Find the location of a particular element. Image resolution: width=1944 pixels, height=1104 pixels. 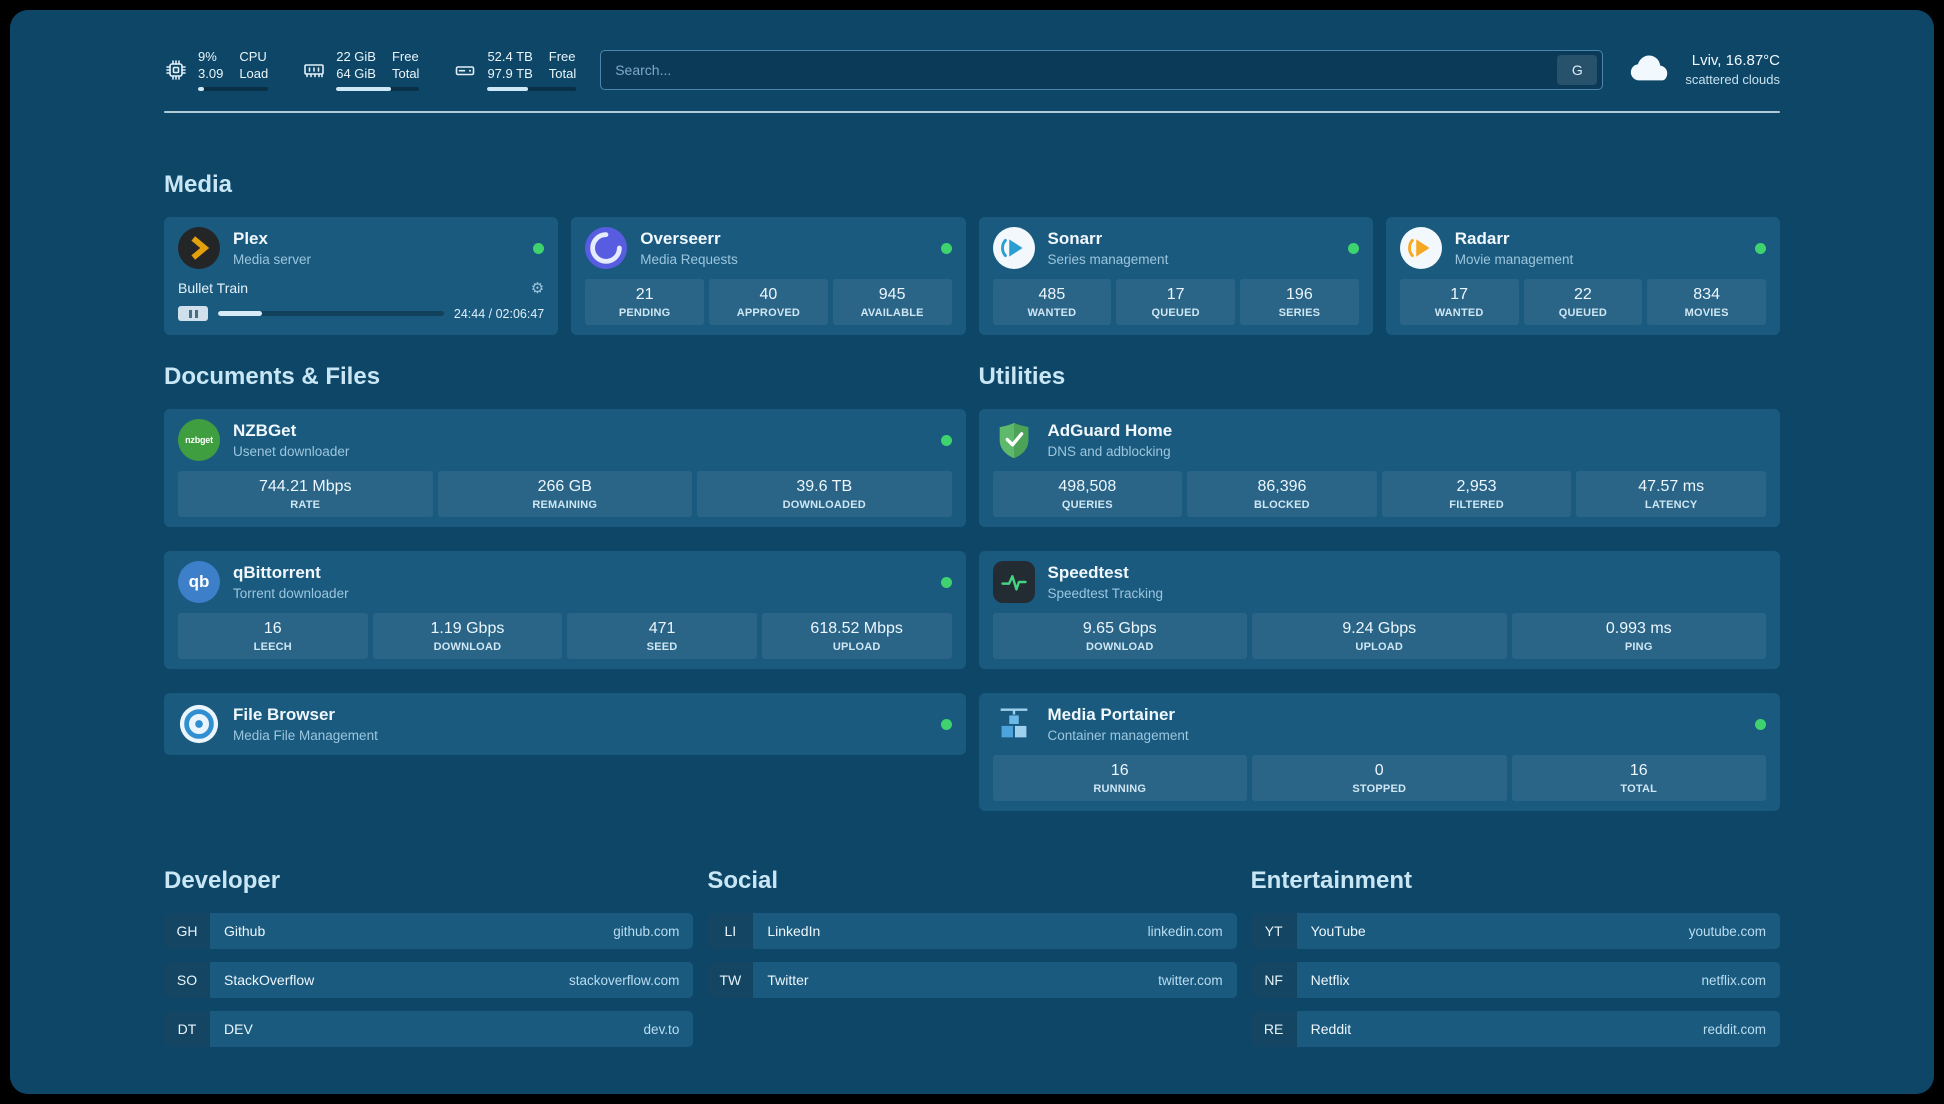

service-subtitle: Movie management is located at coordinates (1514, 259).